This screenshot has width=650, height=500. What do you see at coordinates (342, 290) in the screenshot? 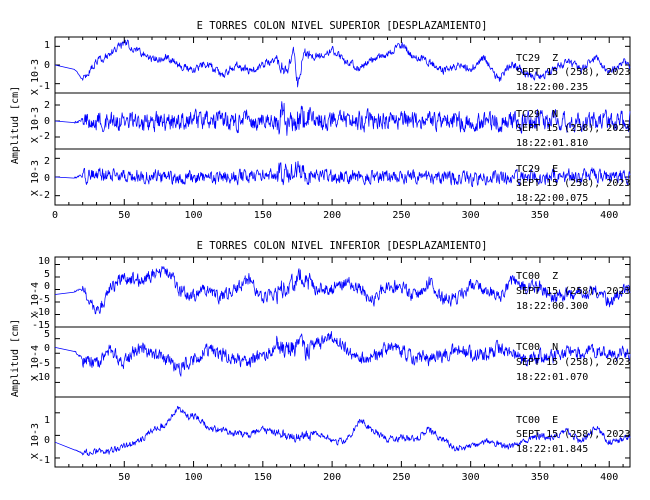
I see `trace-tc00-z` at bounding box center [342, 290].